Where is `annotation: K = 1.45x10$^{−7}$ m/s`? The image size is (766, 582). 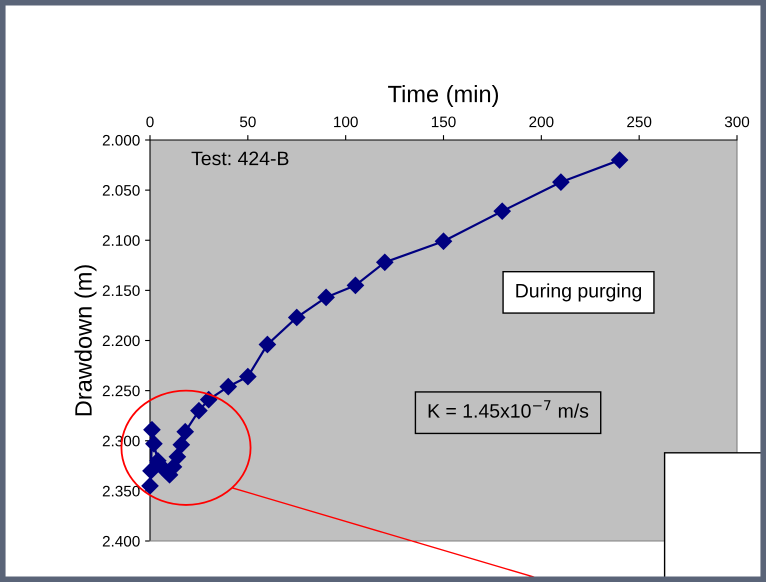
annotation: K = 1.45x10$^{−7}$ m/s is located at coordinates (508, 409).